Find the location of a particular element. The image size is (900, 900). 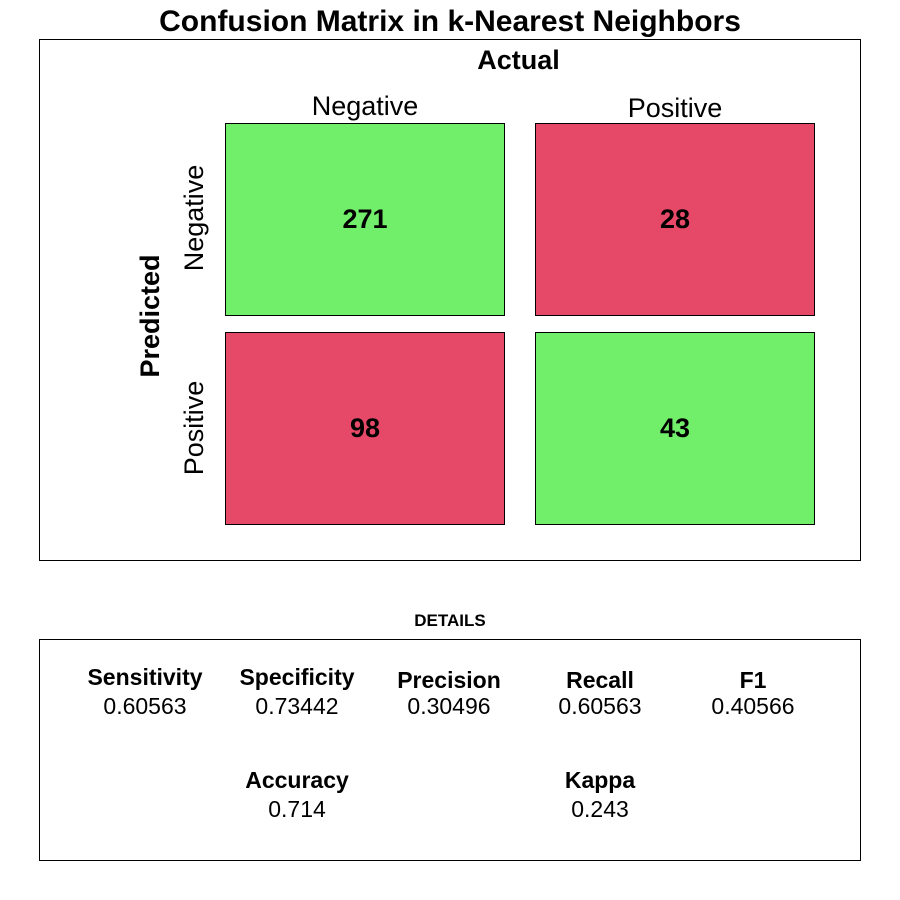

metric-precision: Precision 0.30496 is located at coordinates (449, 693).